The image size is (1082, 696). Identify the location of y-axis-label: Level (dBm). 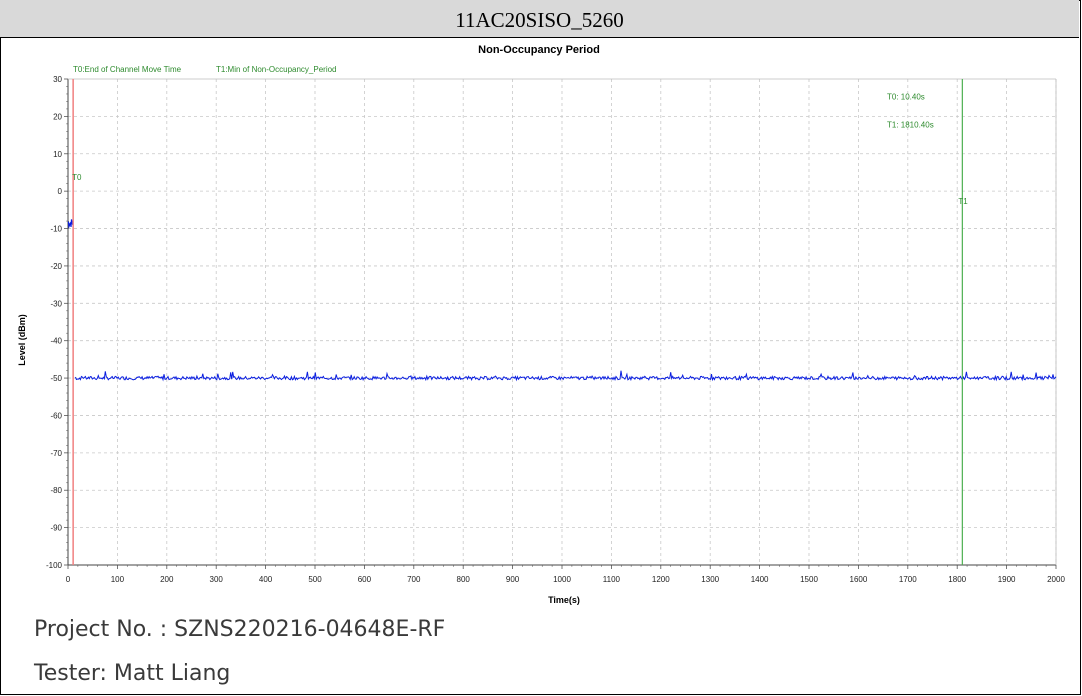
(22, 340).